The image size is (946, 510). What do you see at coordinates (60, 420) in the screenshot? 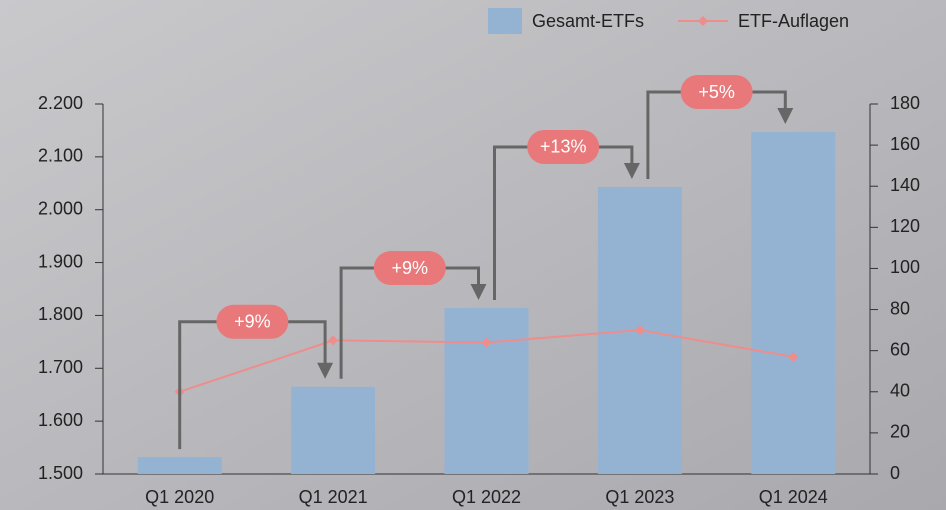
I see `y-tick-label: 1.600` at bounding box center [60, 420].